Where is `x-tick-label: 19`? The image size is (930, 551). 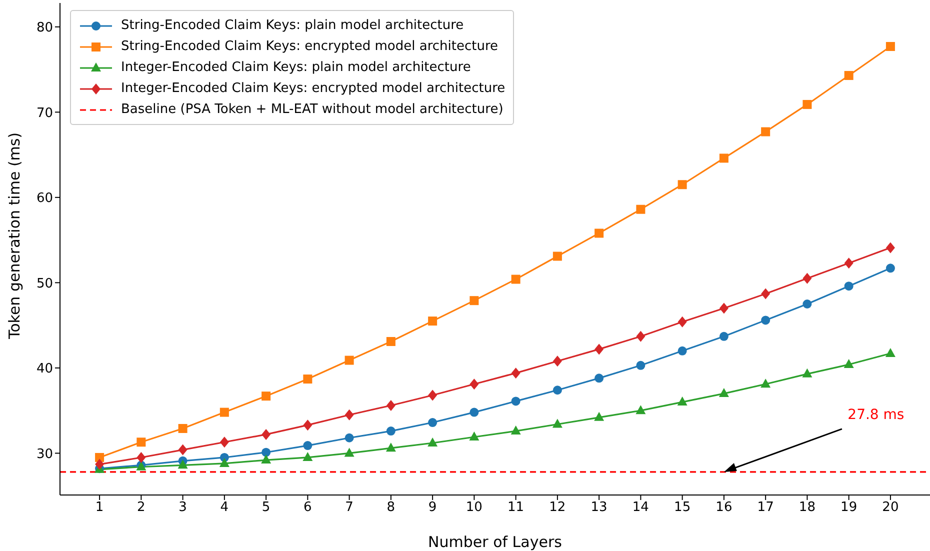 x-tick-label: 19 is located at coordinates (849, 508).